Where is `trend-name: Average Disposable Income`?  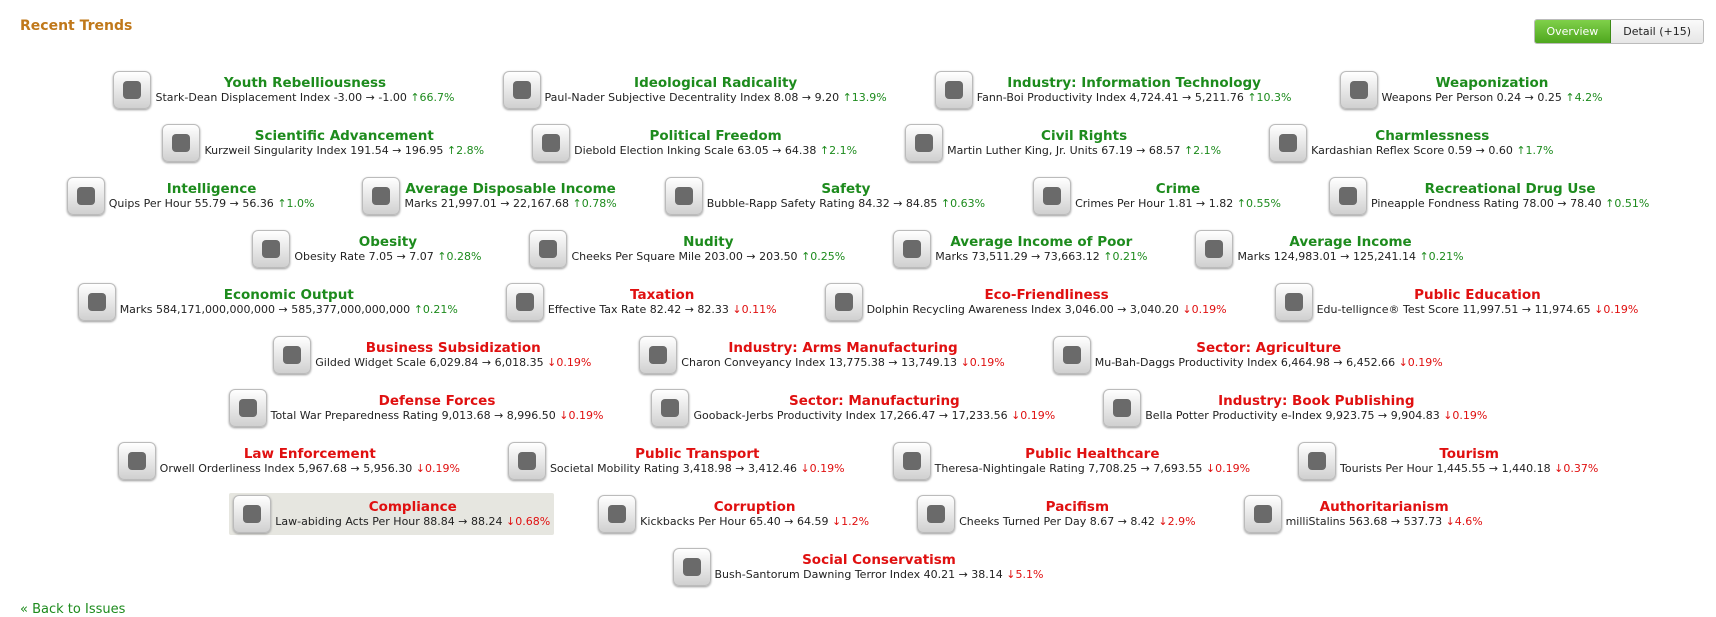
trend-name: Average Disposable Income is located at coordinates (510, 189).